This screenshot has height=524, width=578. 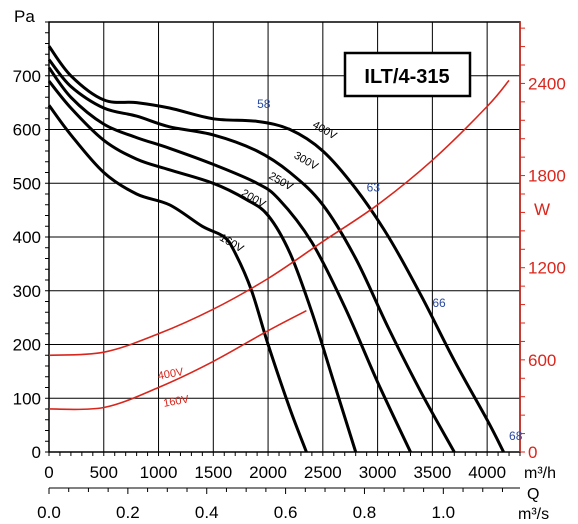 What do you see at coordinates (27, 130) in the screenshot?
I see `y-left-tick-label: 600` at bounding box center [27, 130].